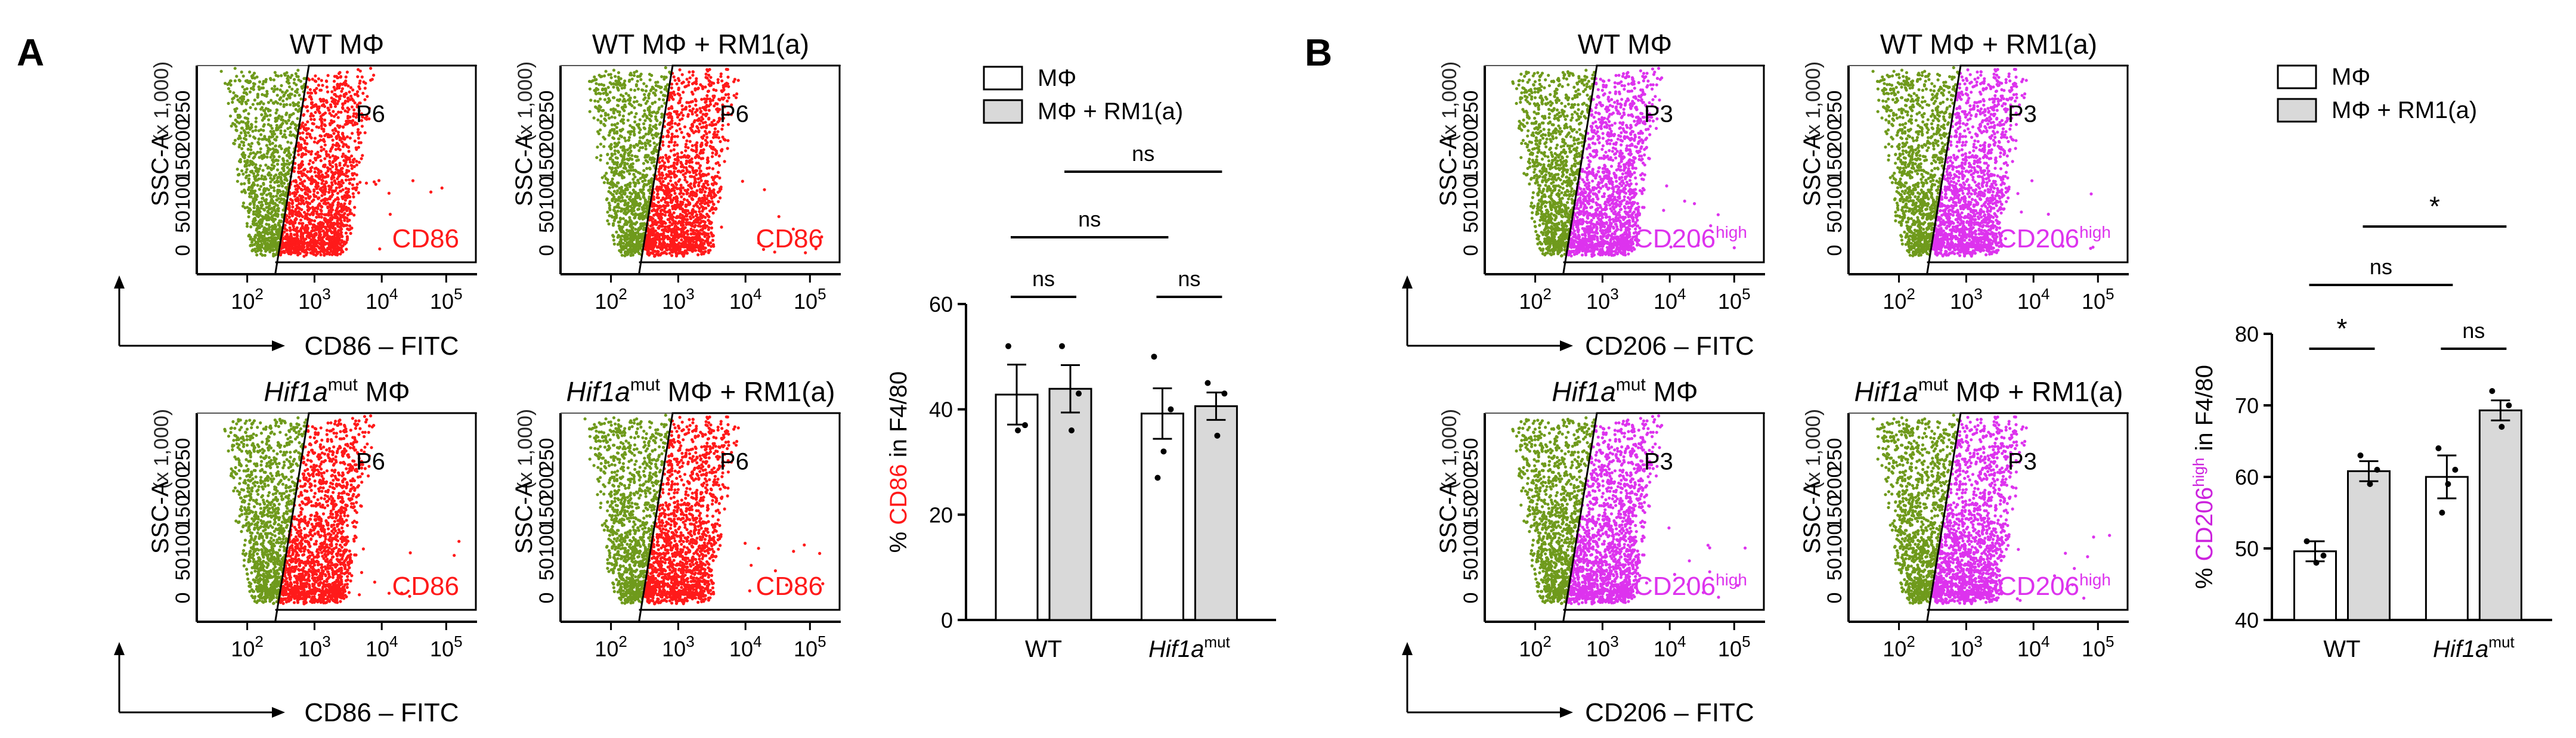  Describe the element at coordinates (2204, 524) in the screenshot. I see `ylabel-marker: CD206` at that location.